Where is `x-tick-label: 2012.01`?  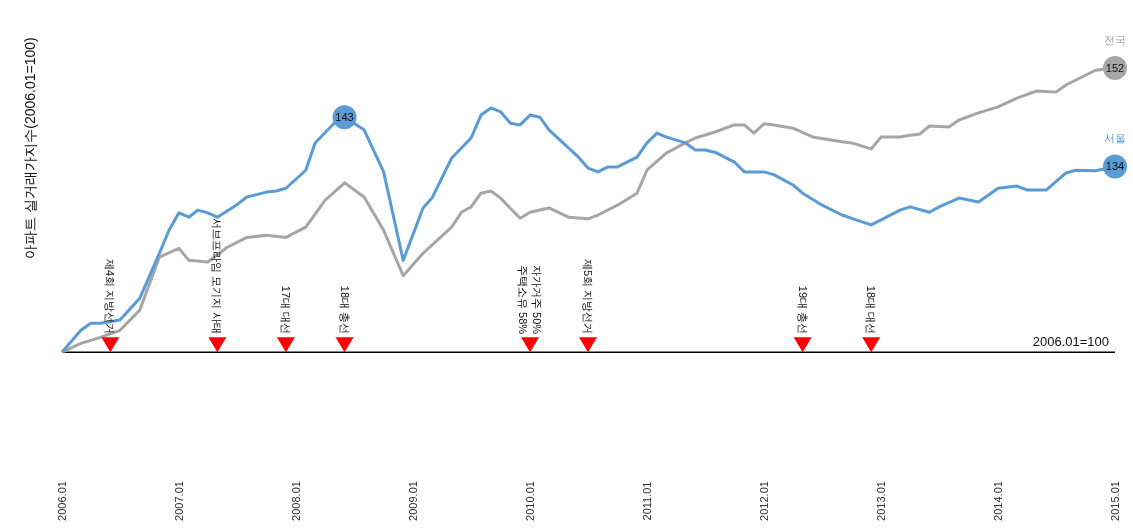
x-tick-label: 2012.01 is located at coordinates (763, 501).